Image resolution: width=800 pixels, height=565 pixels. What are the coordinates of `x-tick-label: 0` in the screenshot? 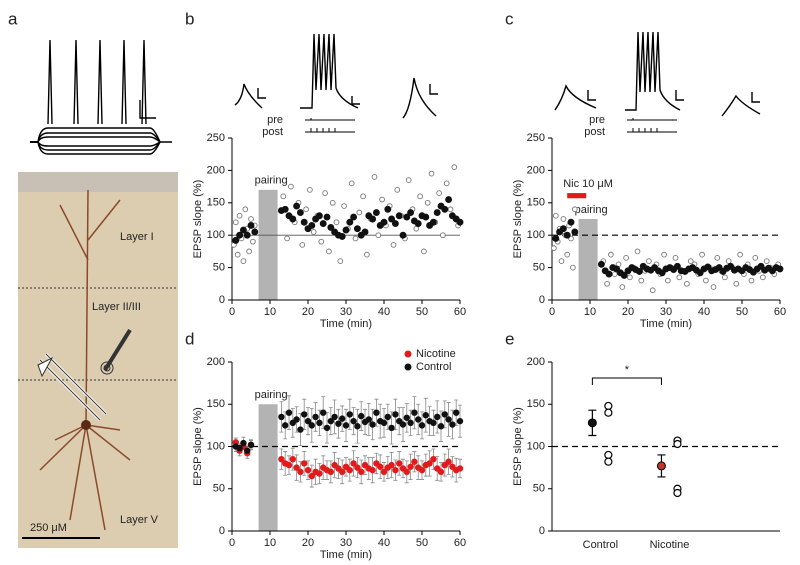 It's located at (232, 543).